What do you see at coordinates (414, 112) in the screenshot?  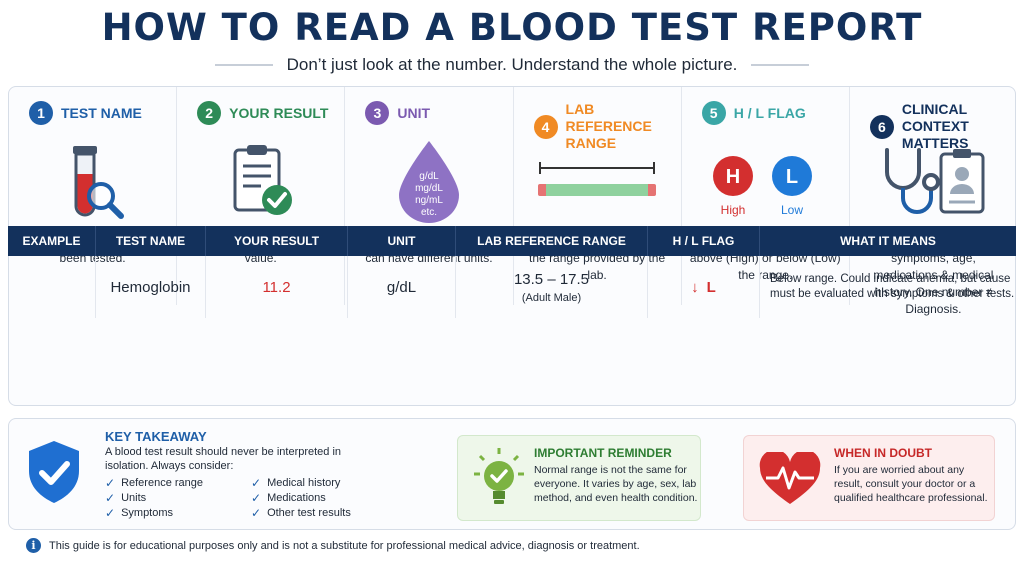 I see `step-title: UNIT` at bounding box center [414, 112].